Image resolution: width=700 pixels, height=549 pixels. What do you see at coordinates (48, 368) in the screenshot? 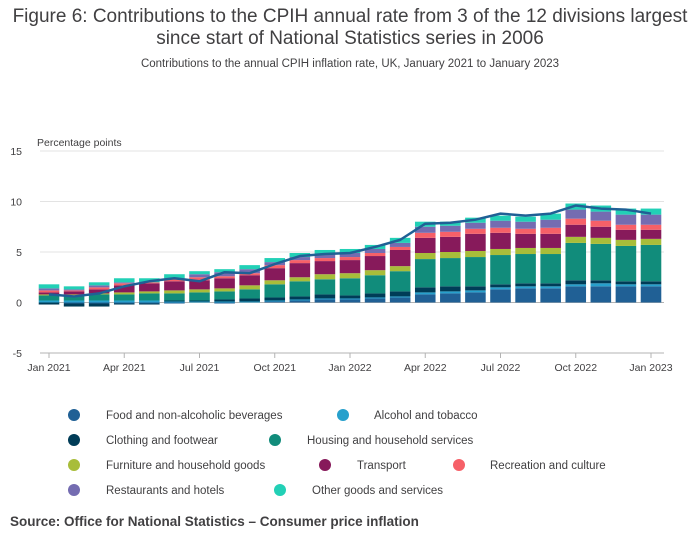
I see `x-tick-label: Jan 2021` at bounding box center [48, 368].